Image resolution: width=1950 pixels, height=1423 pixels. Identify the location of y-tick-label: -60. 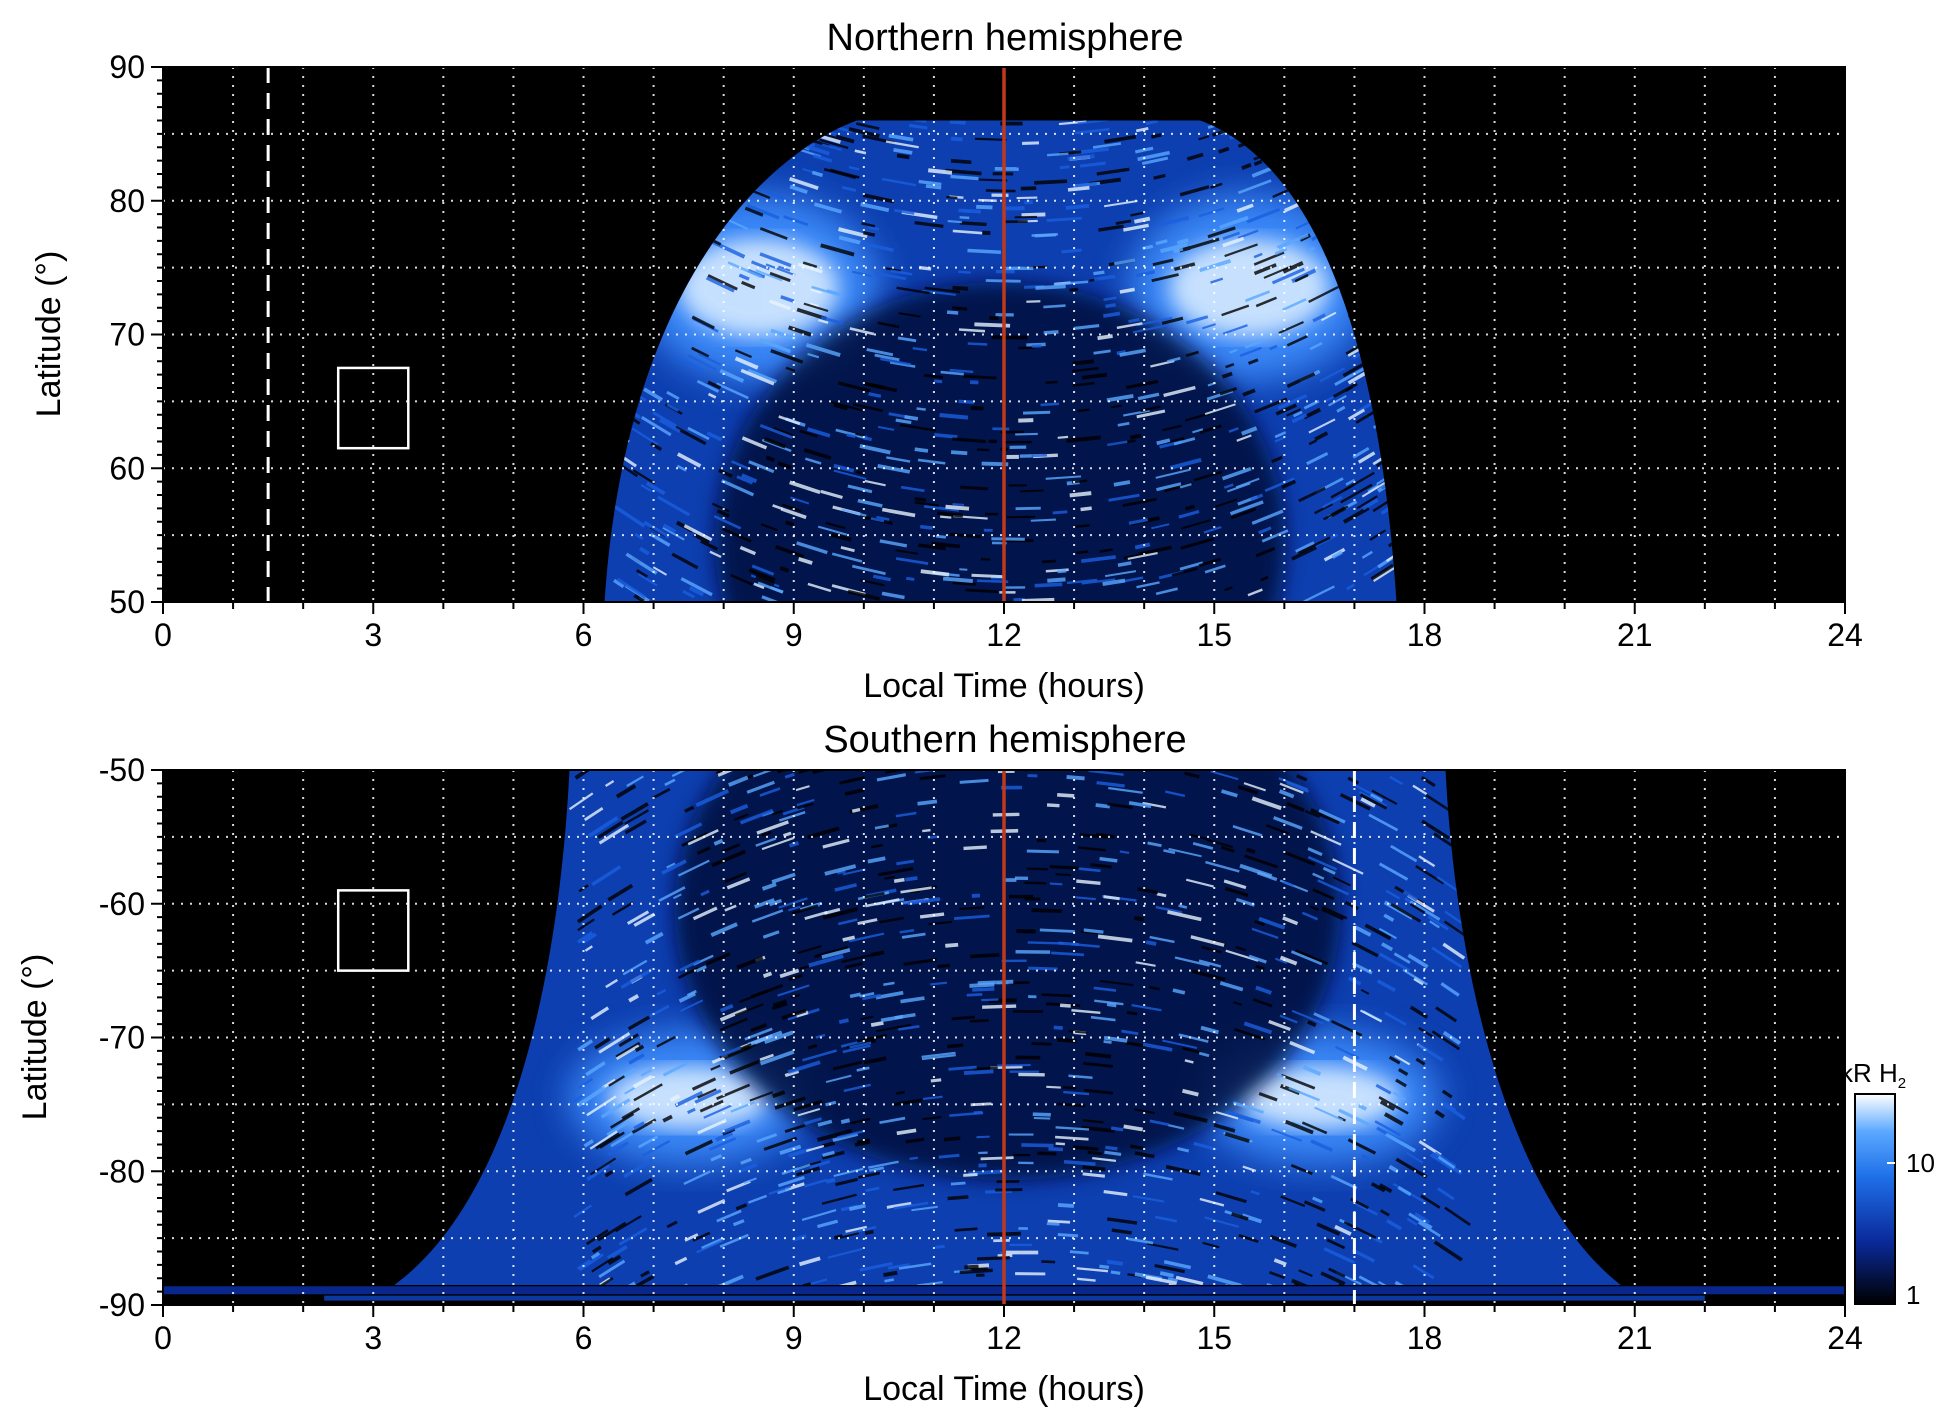
(122, 904).